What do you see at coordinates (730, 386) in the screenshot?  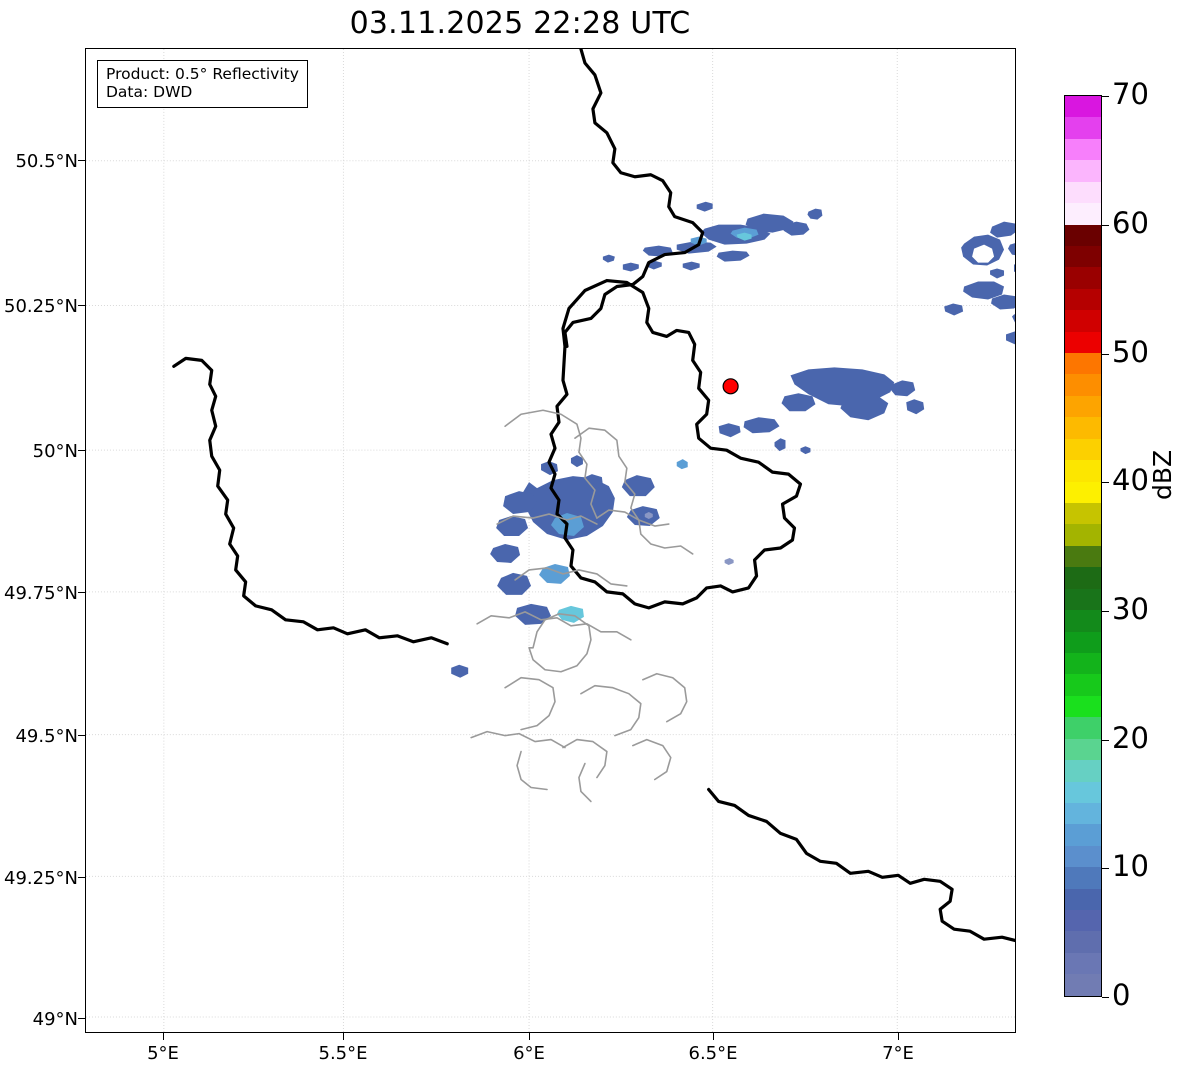 I see `radar-site-marker` at bounding box center [730, 386].